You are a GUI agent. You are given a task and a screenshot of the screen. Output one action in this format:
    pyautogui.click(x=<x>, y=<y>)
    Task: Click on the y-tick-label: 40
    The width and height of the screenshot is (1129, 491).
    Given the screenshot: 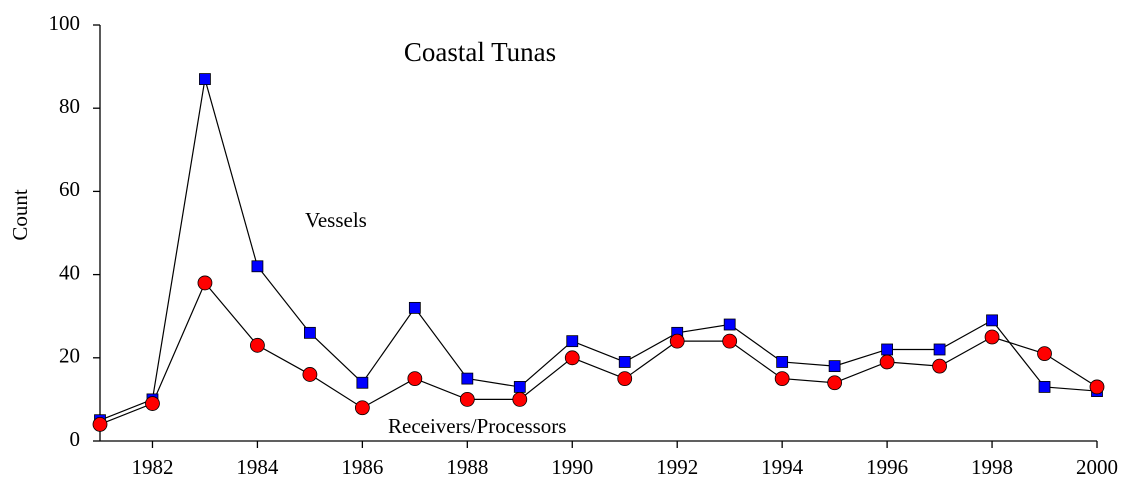 What is the action you would take?
    pyautogui.click(x=69, y=272)
    